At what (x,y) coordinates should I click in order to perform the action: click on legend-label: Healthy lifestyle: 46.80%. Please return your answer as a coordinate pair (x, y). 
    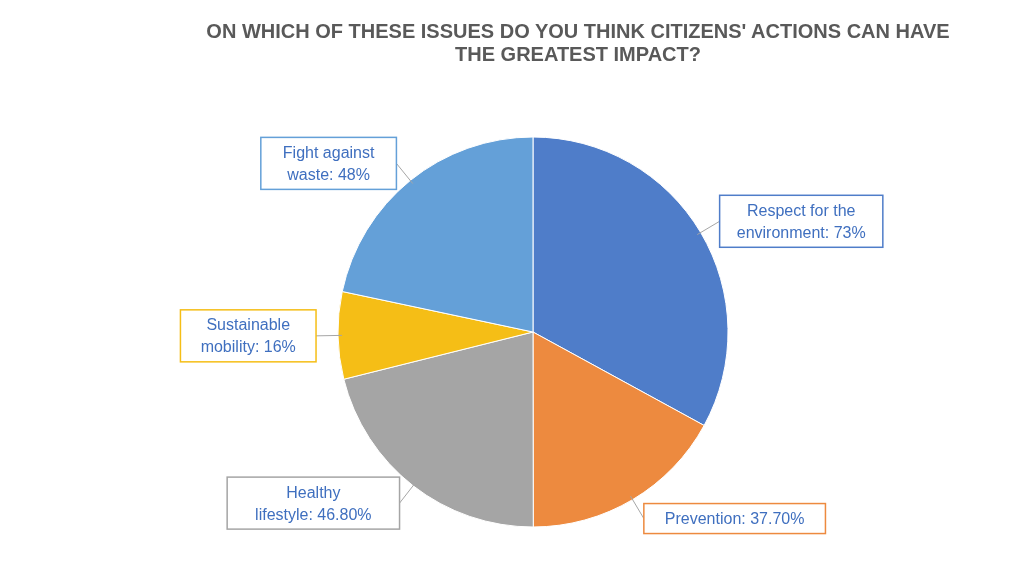
    Looking at the image, I should click on (313, 503).